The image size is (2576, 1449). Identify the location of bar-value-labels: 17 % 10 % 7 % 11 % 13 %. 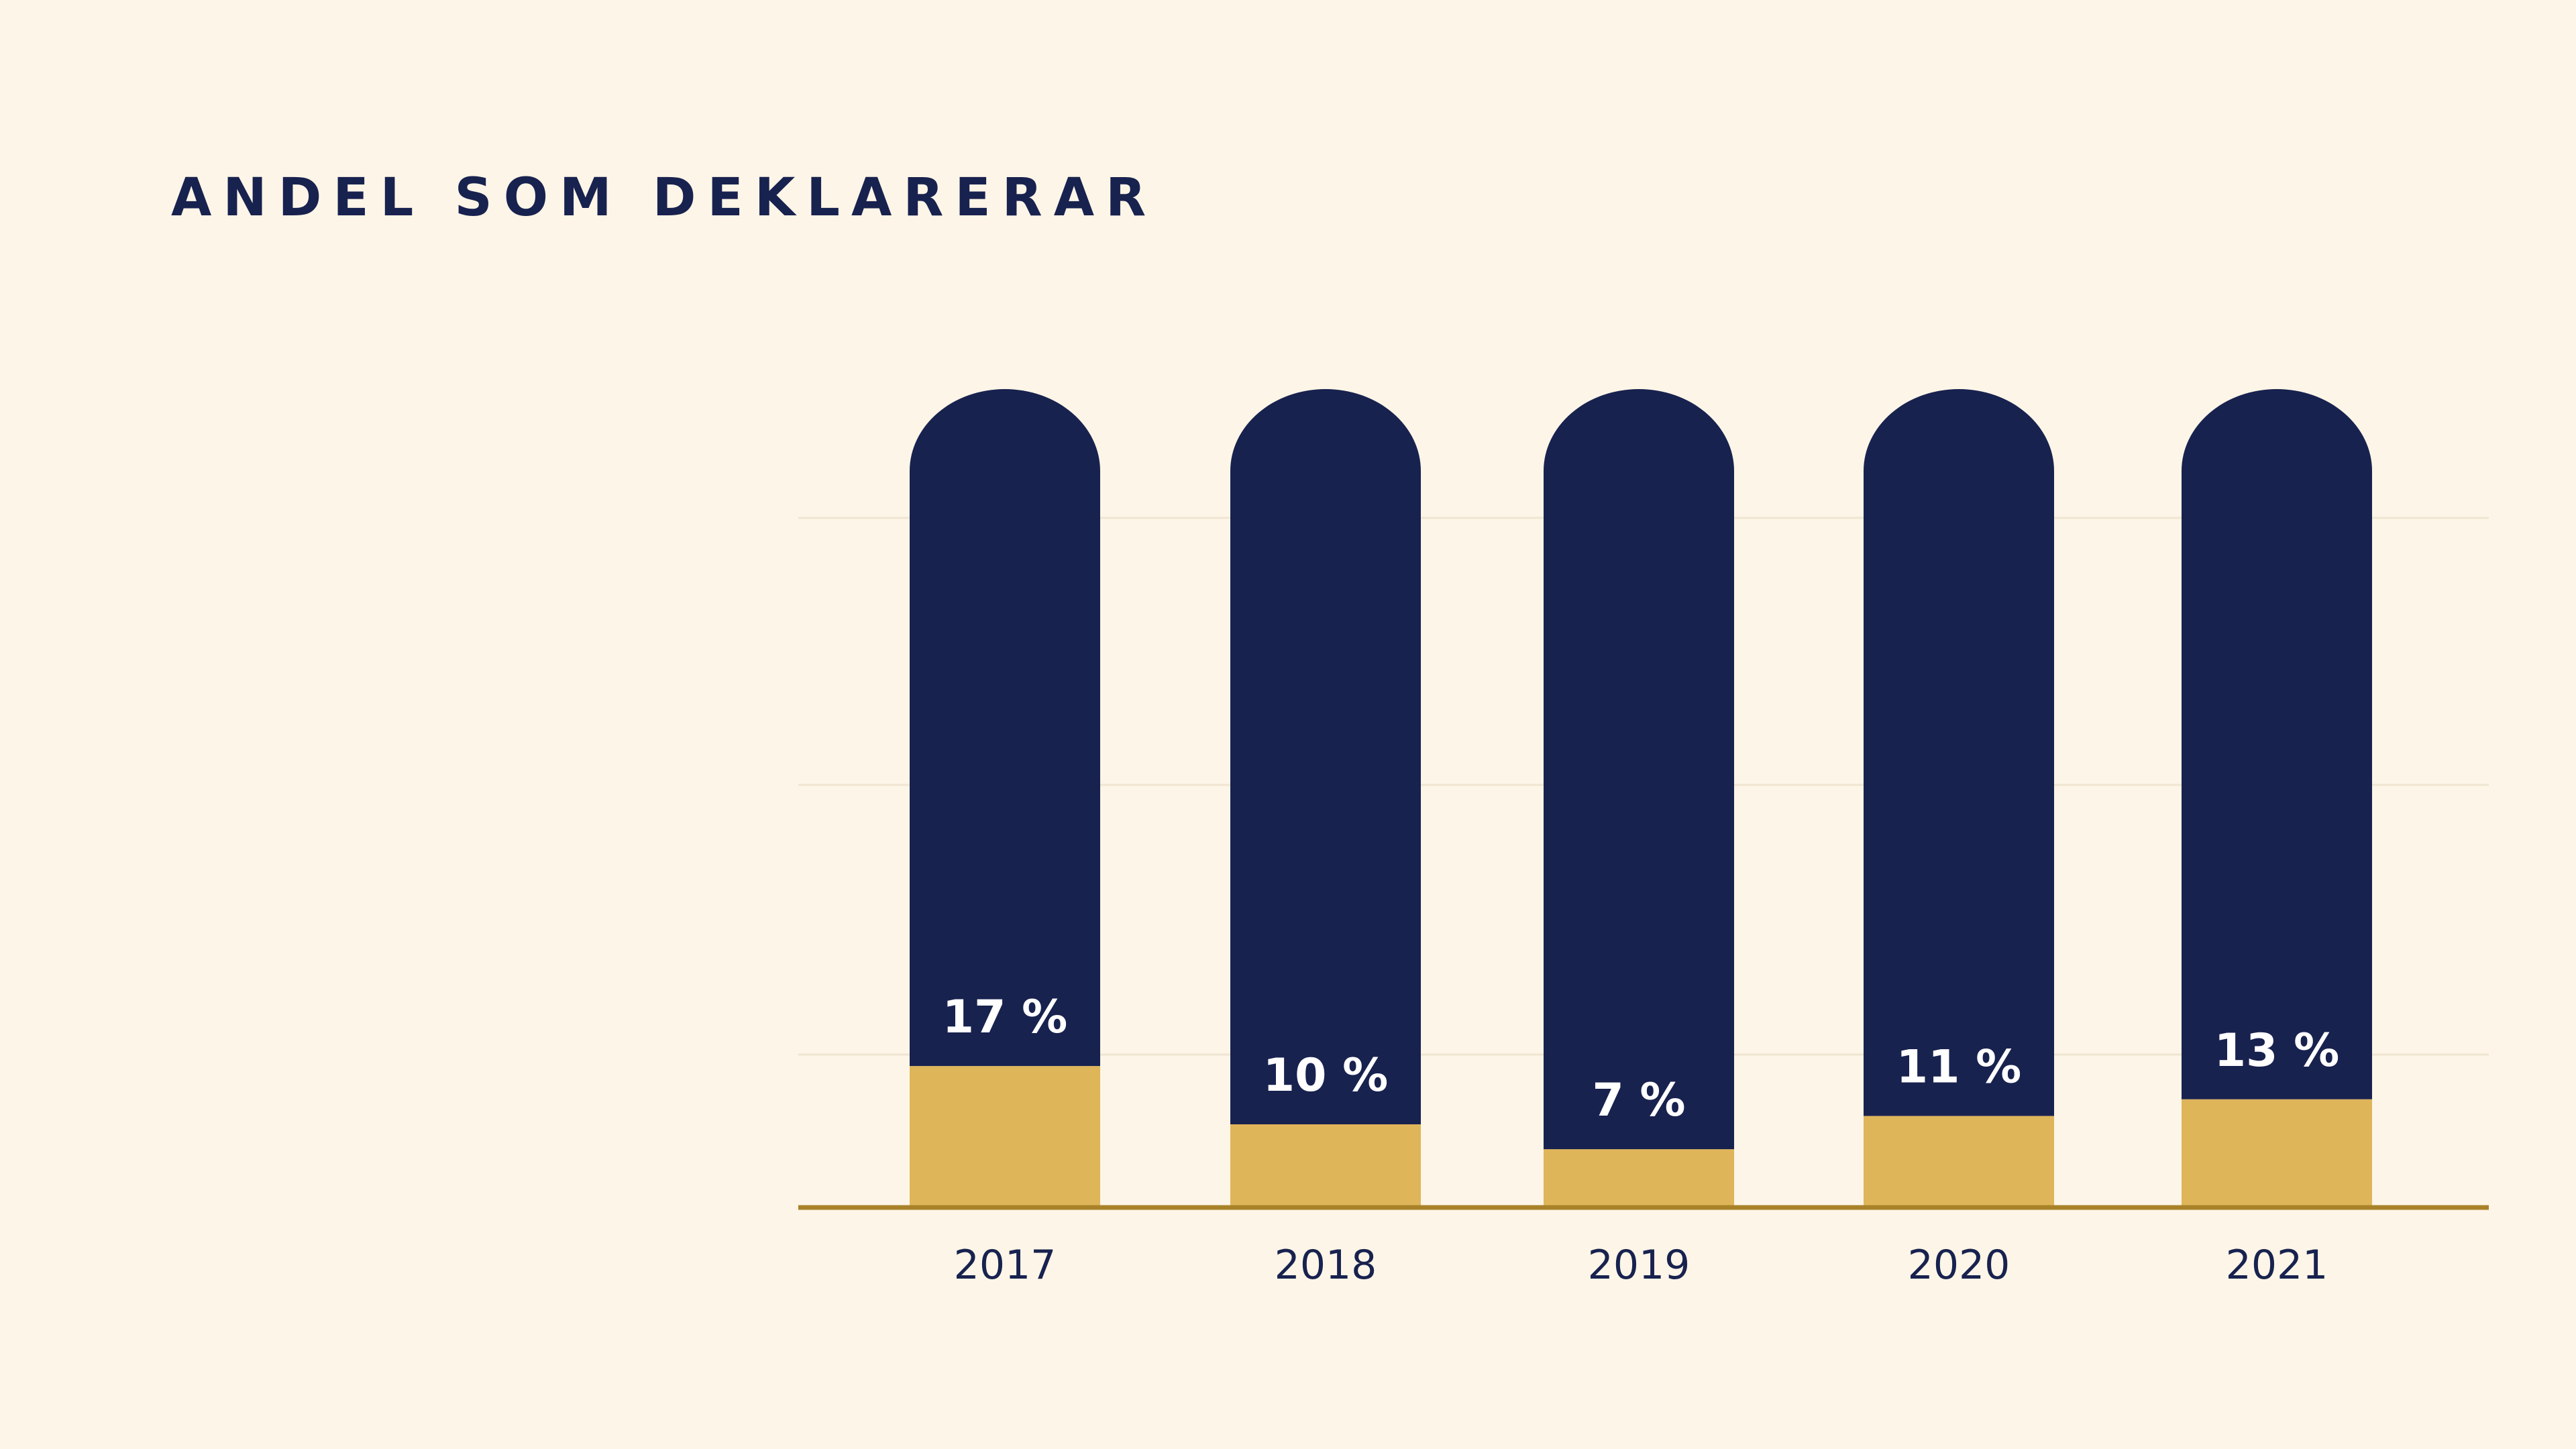
(1641, 1059).